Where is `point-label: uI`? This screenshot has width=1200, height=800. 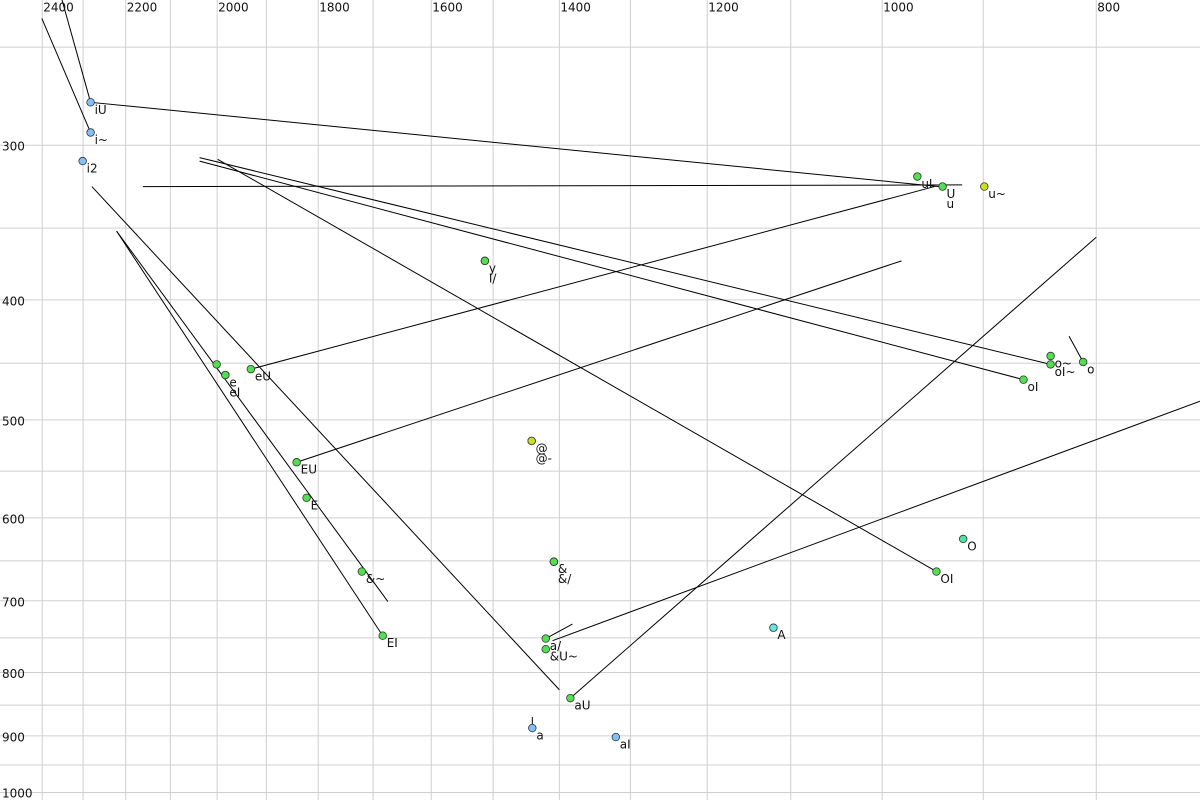 point-label: uI is located at coordinates (926, 184).